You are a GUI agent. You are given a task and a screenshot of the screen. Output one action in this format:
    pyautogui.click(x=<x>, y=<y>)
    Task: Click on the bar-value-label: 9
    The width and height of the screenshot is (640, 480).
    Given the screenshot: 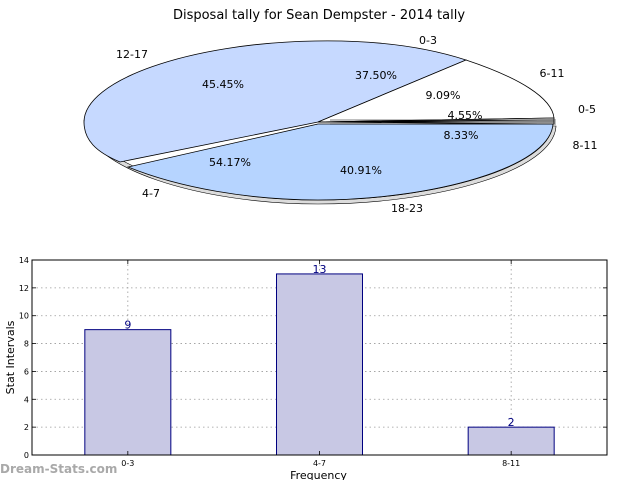 What is the action you would take?
    pyautogui.click(x=127, y=325)
    